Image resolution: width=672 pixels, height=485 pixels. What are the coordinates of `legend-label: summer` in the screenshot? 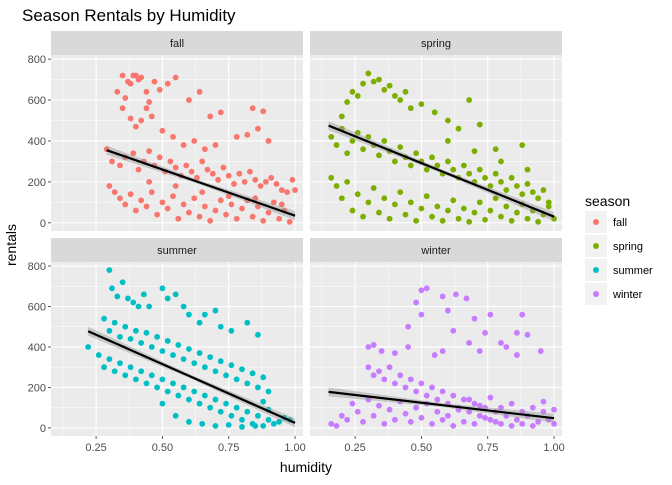 It's located at (633, 271).